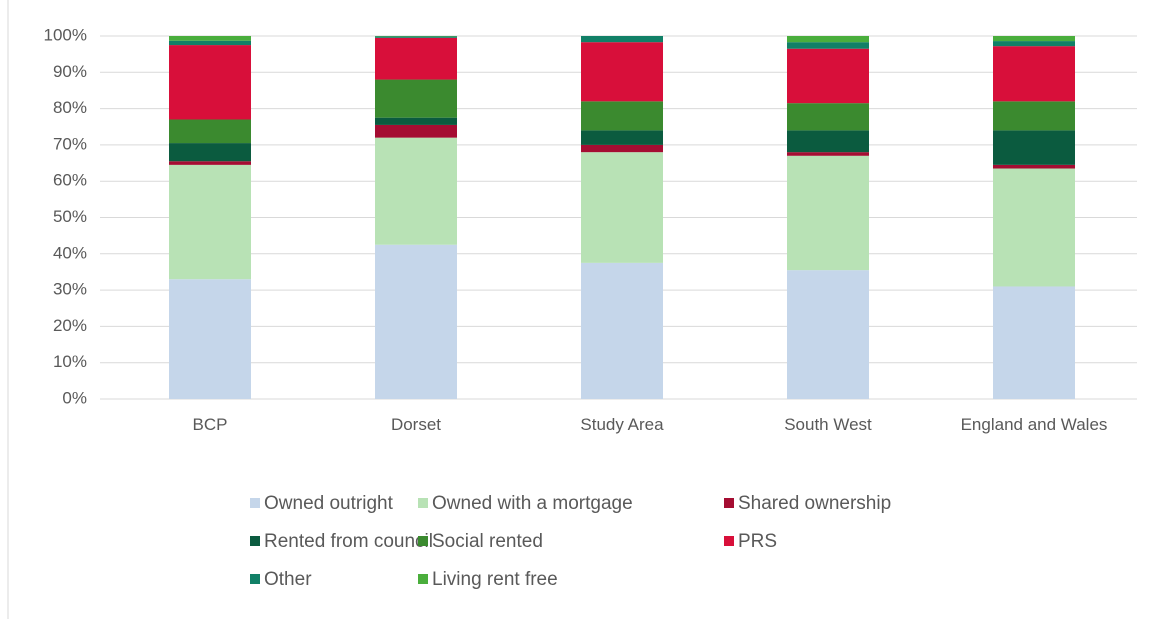 This screenshot has width=1160, height=619. I want to click on x-tick-label: Study Area, so click(622, 424).